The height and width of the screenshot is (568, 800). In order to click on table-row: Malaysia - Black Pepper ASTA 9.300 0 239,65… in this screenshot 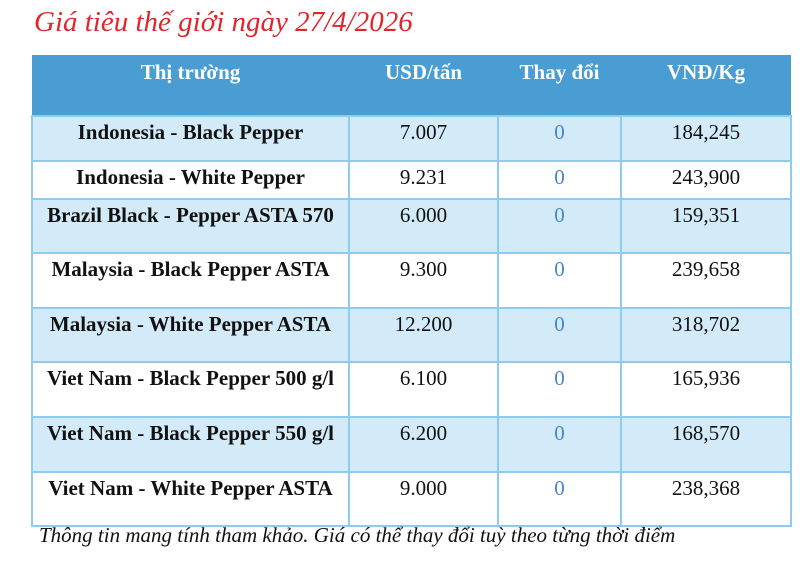, I will do `click(411, 280)`.